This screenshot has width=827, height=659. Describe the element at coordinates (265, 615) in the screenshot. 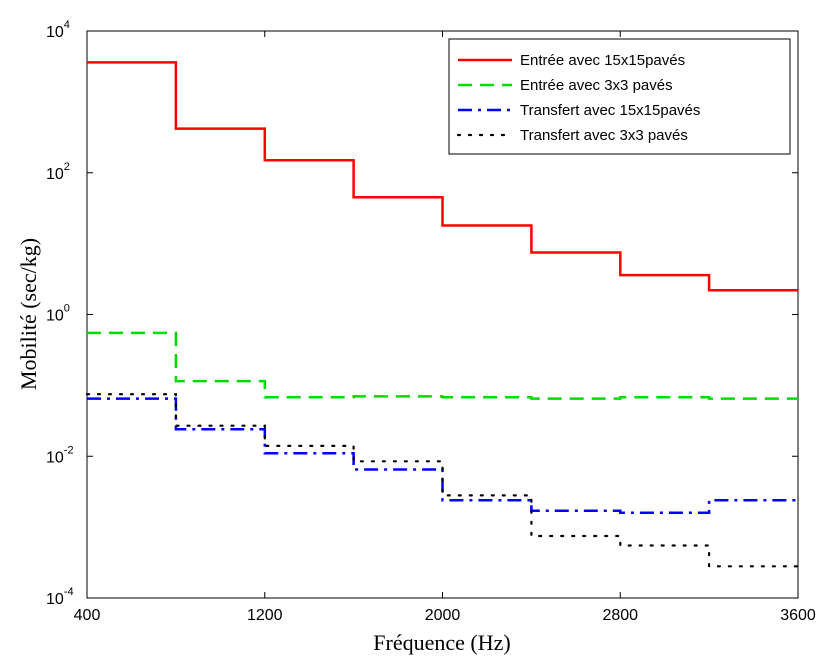

I see `x-tick-label: 1200` at that location.